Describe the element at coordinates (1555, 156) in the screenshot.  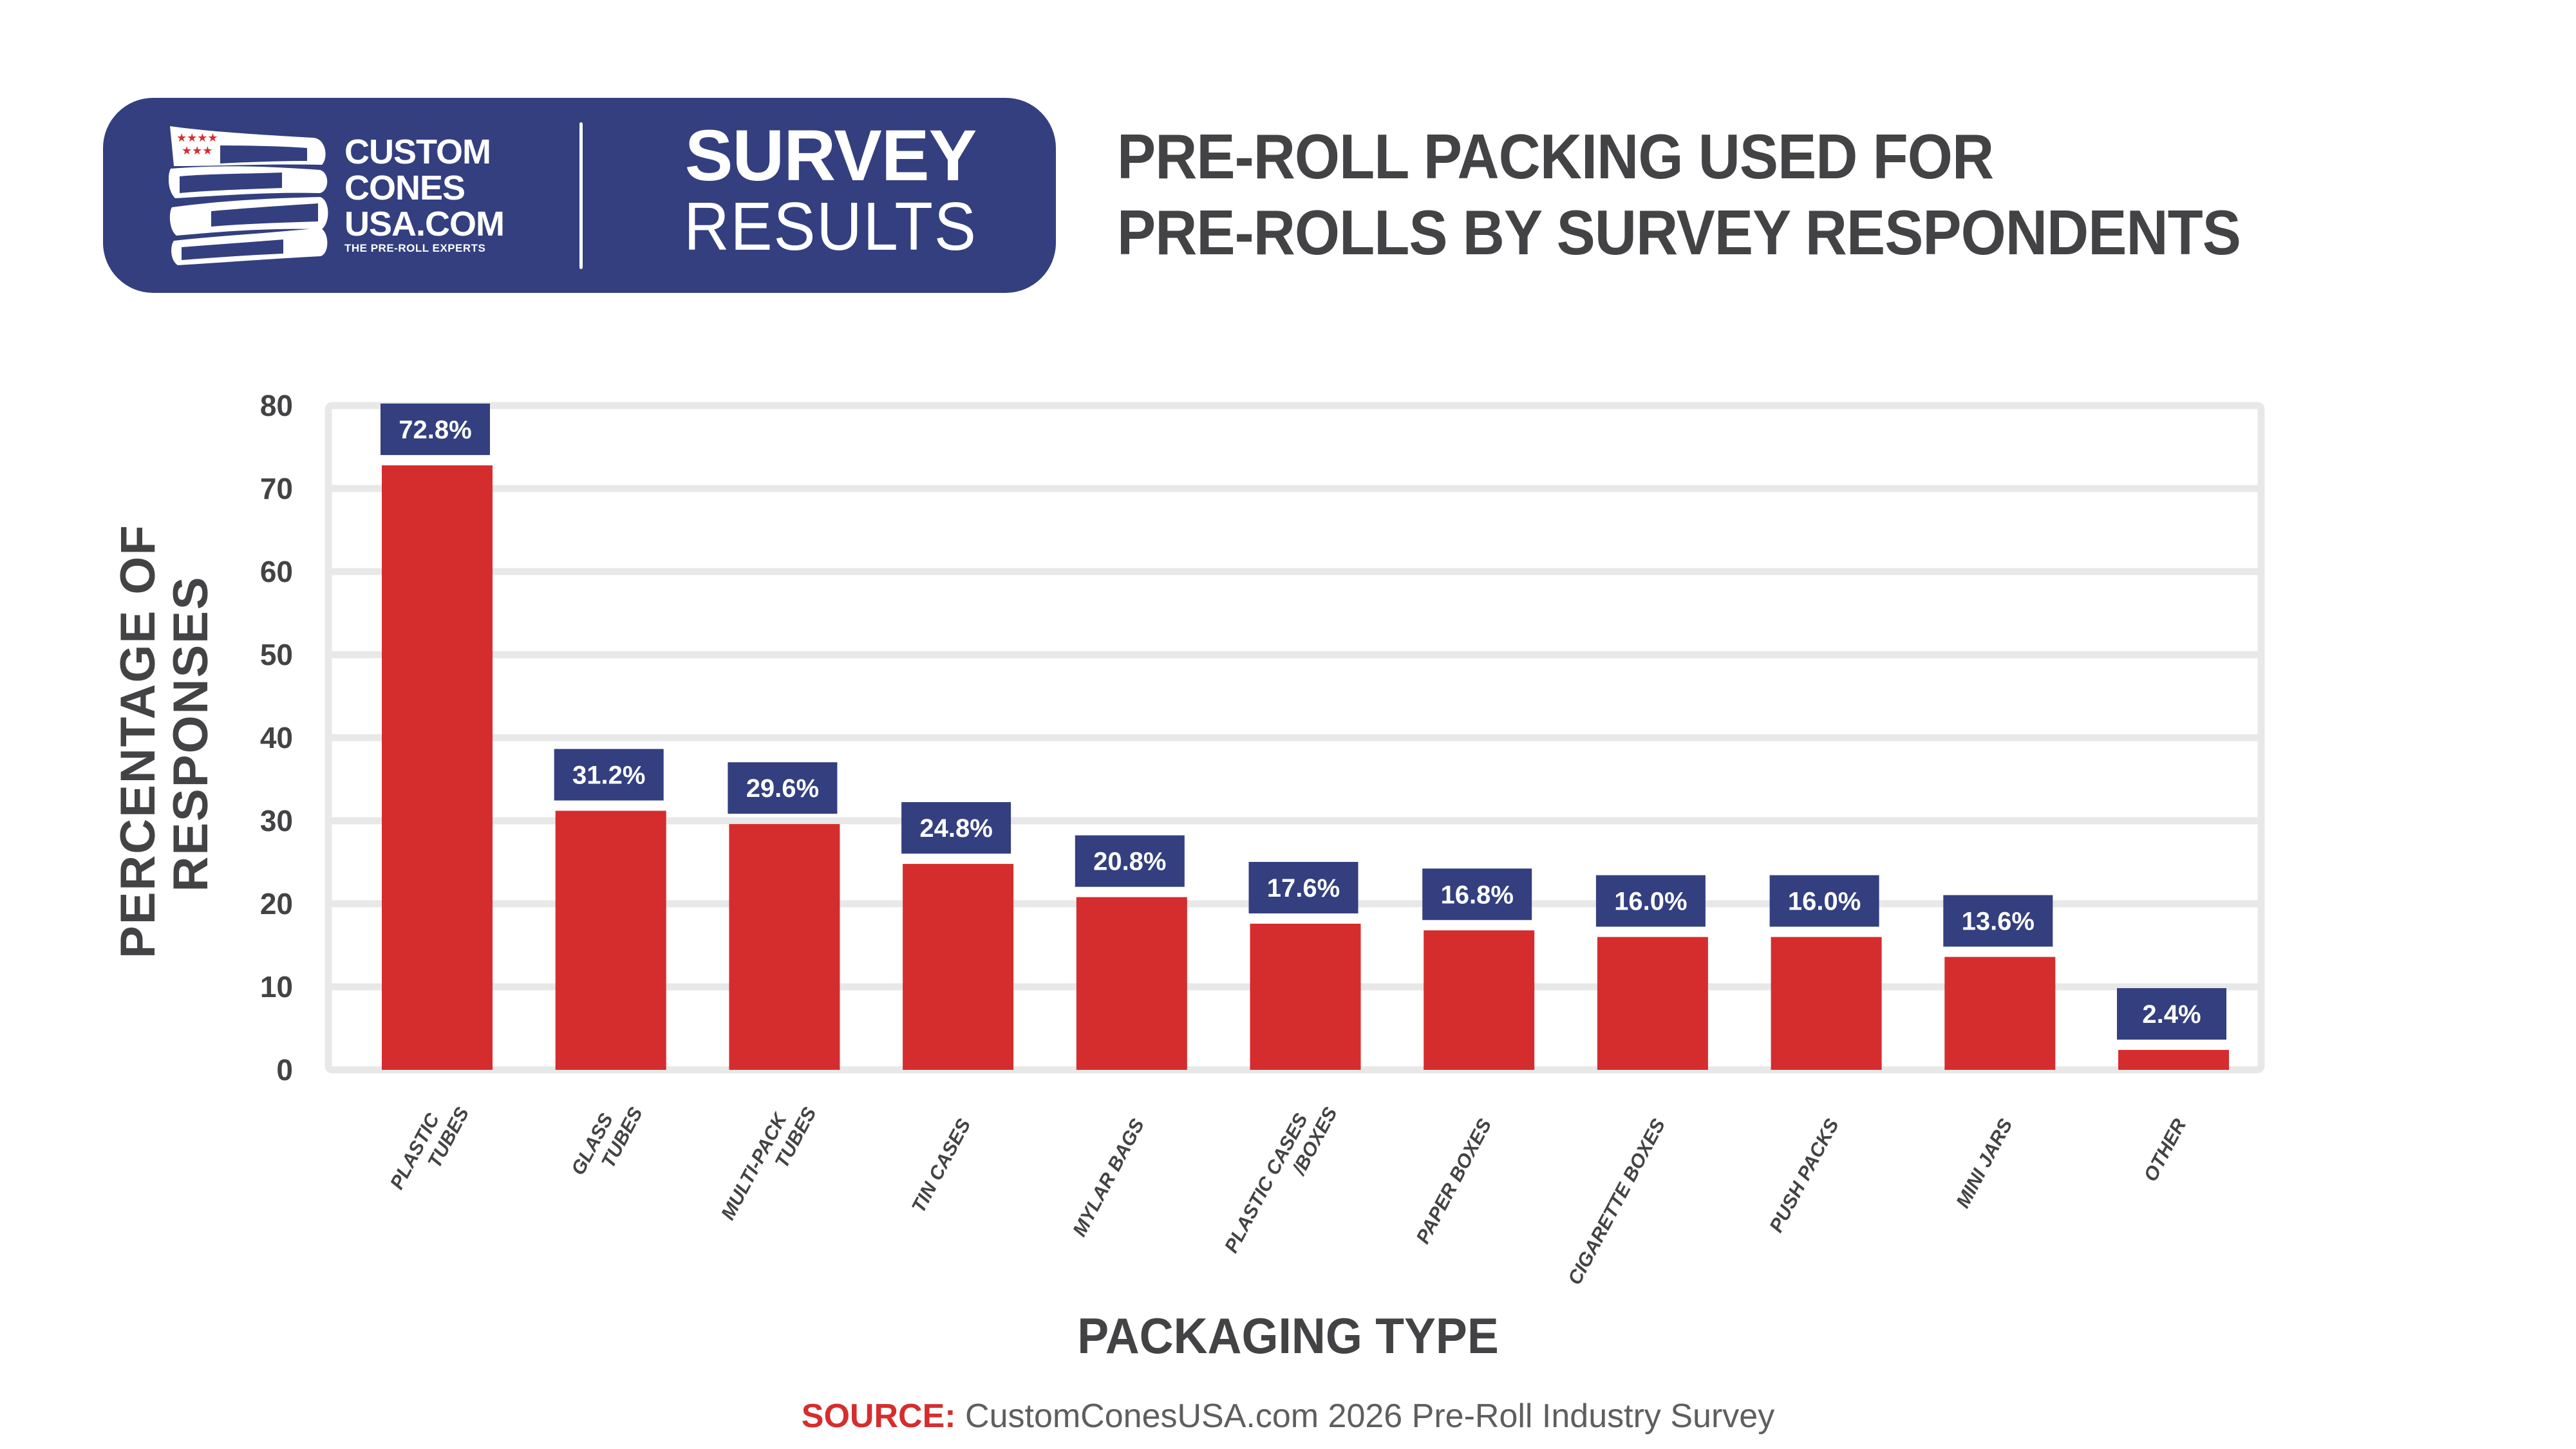
I see `title-line-1: PRE-ROLL PACKING USED FOR` at that location.